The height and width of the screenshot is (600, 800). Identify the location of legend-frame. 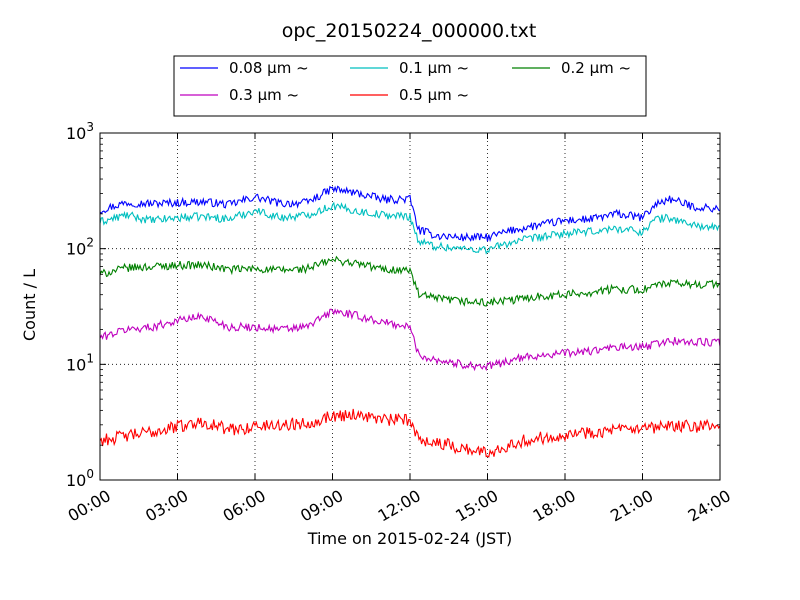
(410, 86).